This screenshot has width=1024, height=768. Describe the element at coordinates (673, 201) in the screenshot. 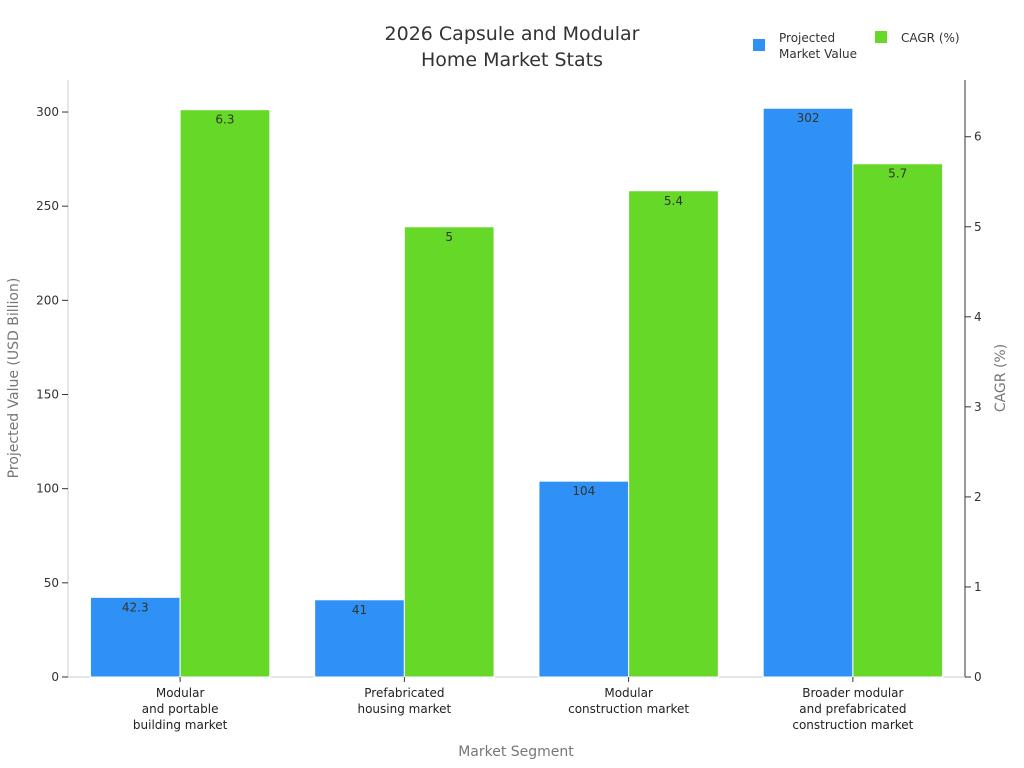

I see `data-label-cagr: 5.4` at that location.